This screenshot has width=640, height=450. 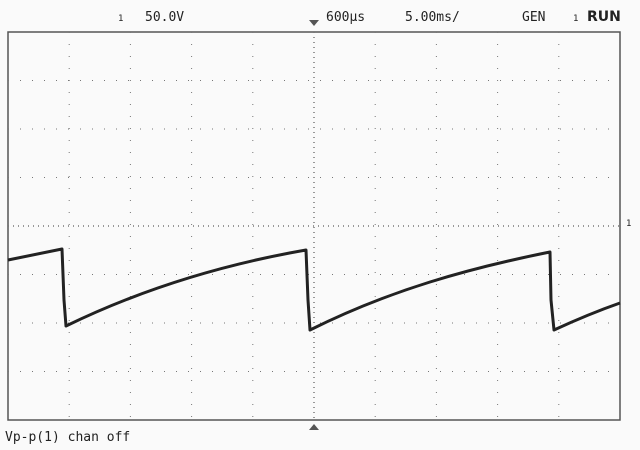 What do you see at coordinates (432, 17) in the screenshot?
I see `time-base: 5.00ms/` at bounding box center [432, 17].